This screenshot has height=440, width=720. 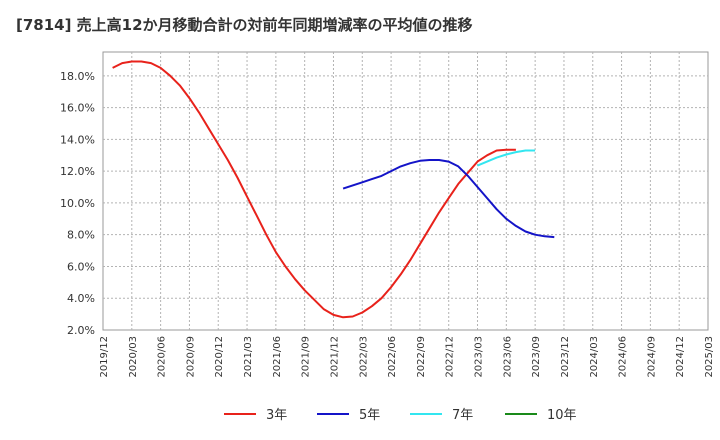 What do you see at coordinates (536, 357) in the screenshot?
I see `x-tick-label: 2023/09` at bounding box center [536, 357].